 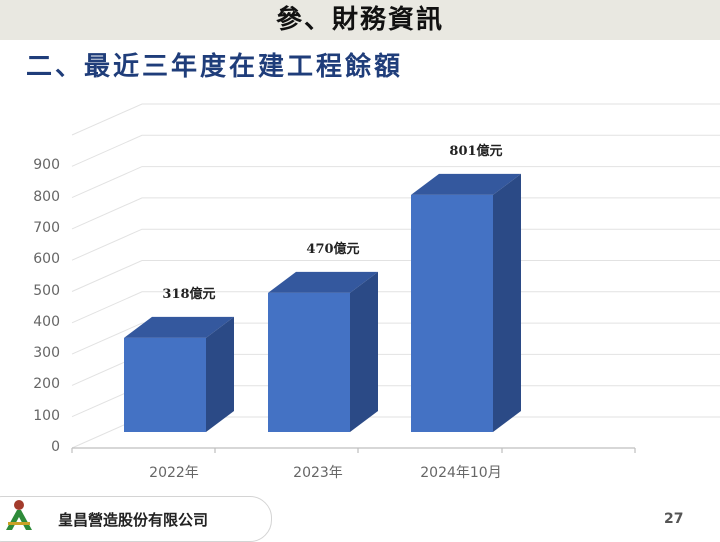 I want to click on x-tick-label: 2024年10月, so click(x=461, y=473).